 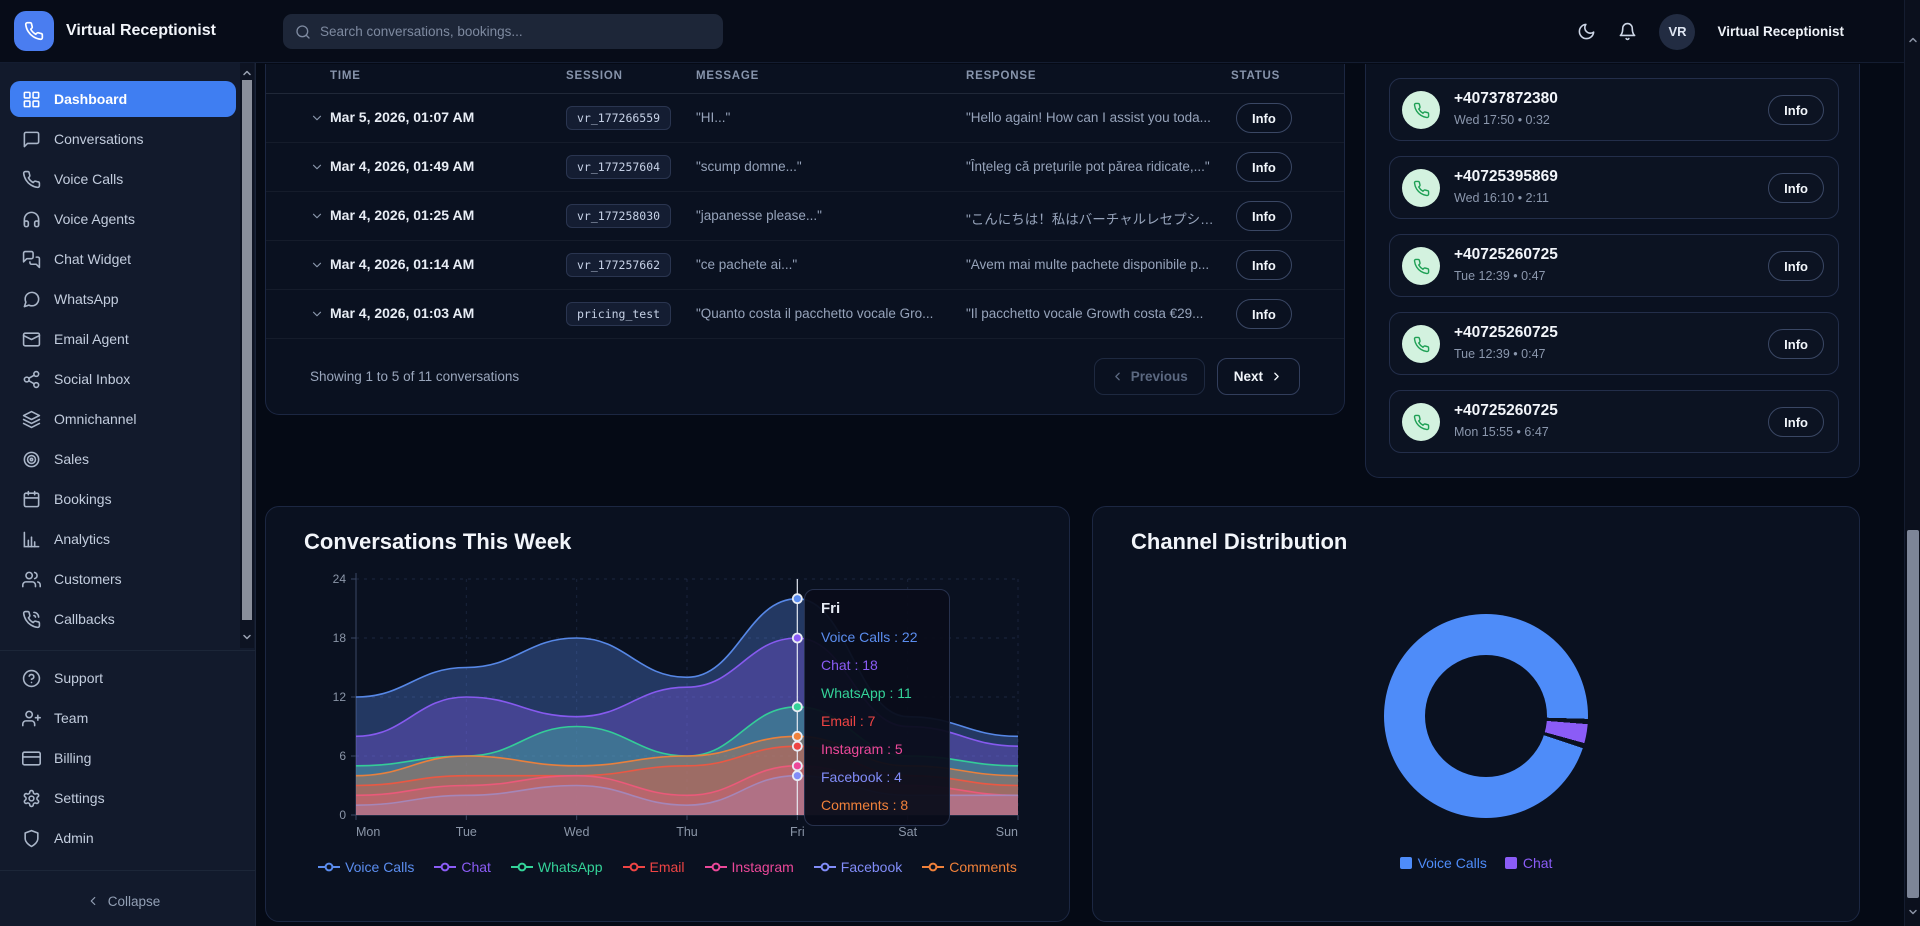 I want to click on donut-legend: Voice Calls Chat, so click(x=1476, y=863).